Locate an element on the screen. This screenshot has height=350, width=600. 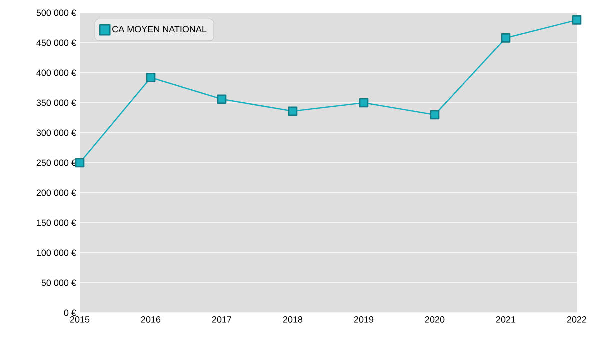
x-tick-label: 2019 is located at coordinates (364, 319).